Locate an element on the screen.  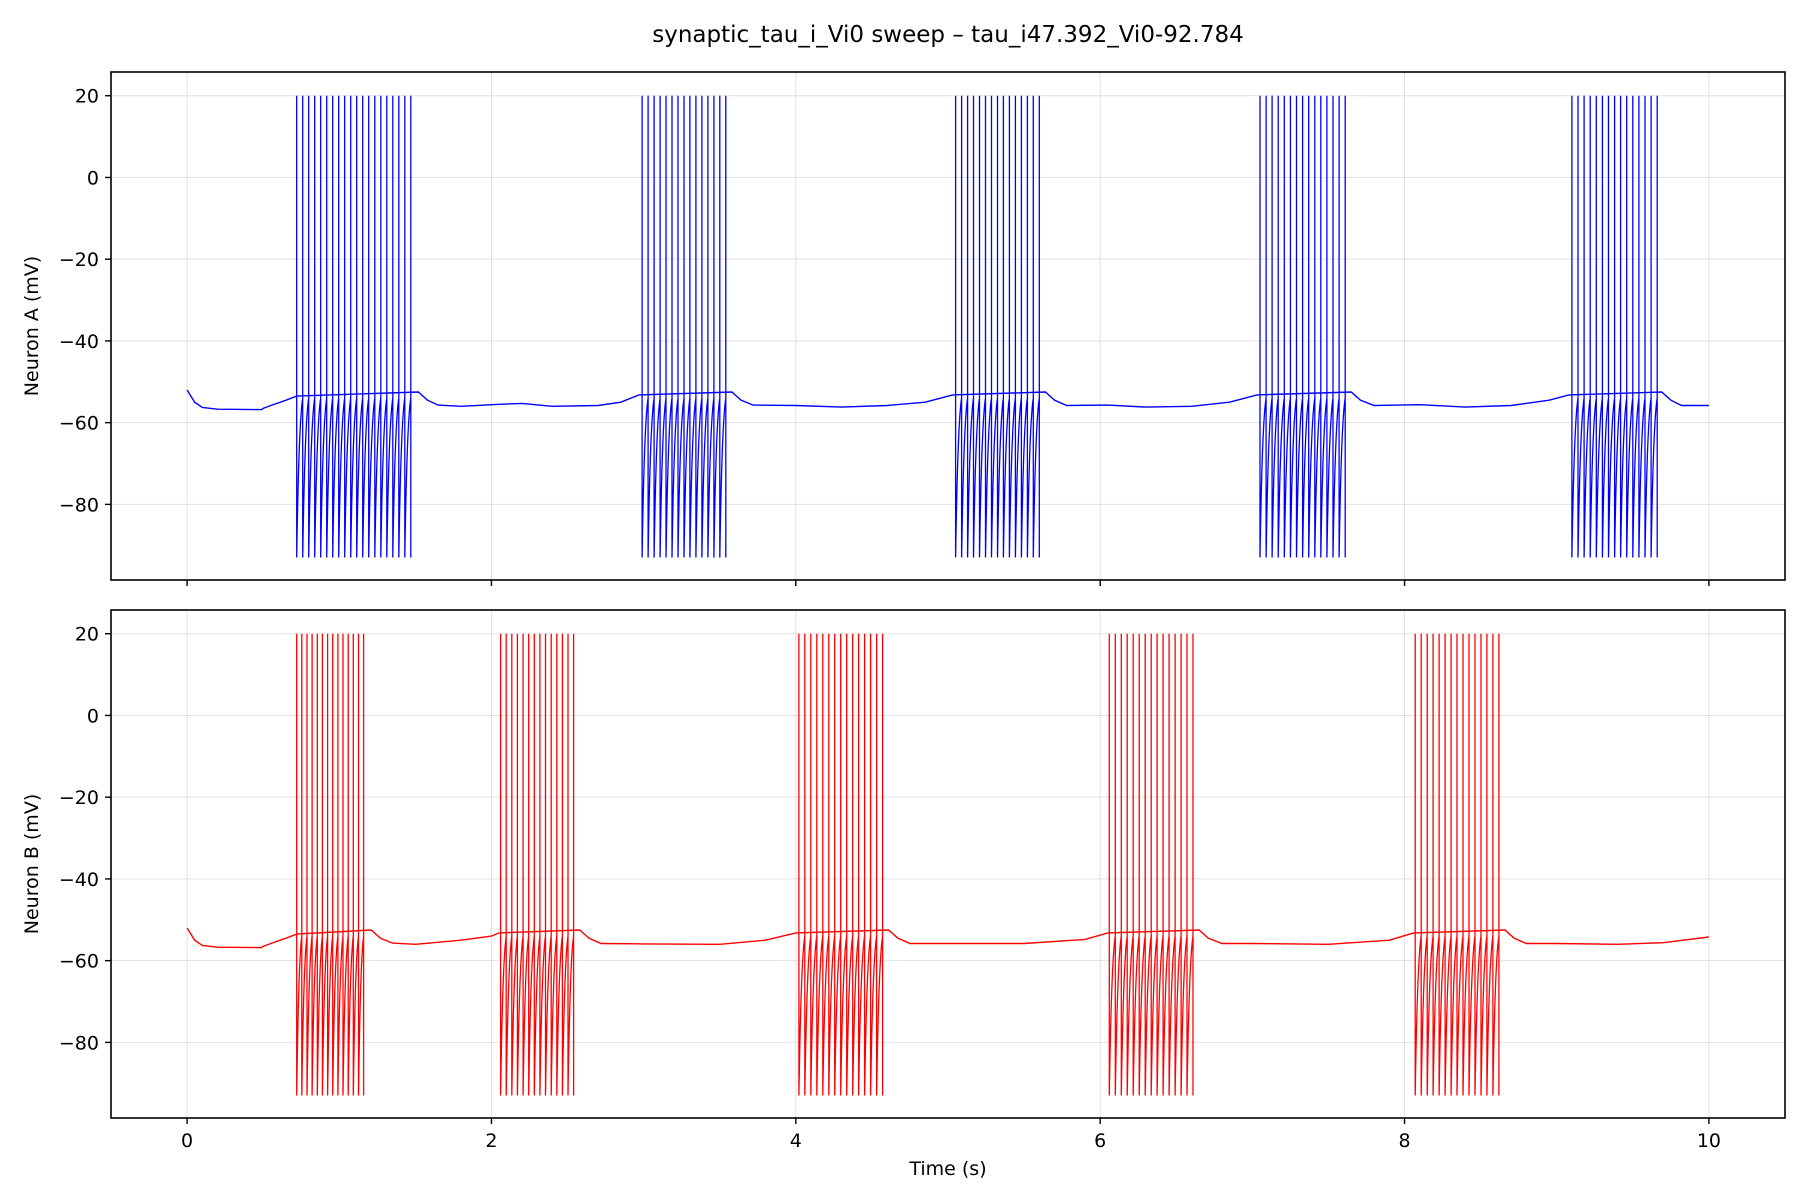
y-axis-label: Neuron A (mV) is located at coordinates (32, 326).